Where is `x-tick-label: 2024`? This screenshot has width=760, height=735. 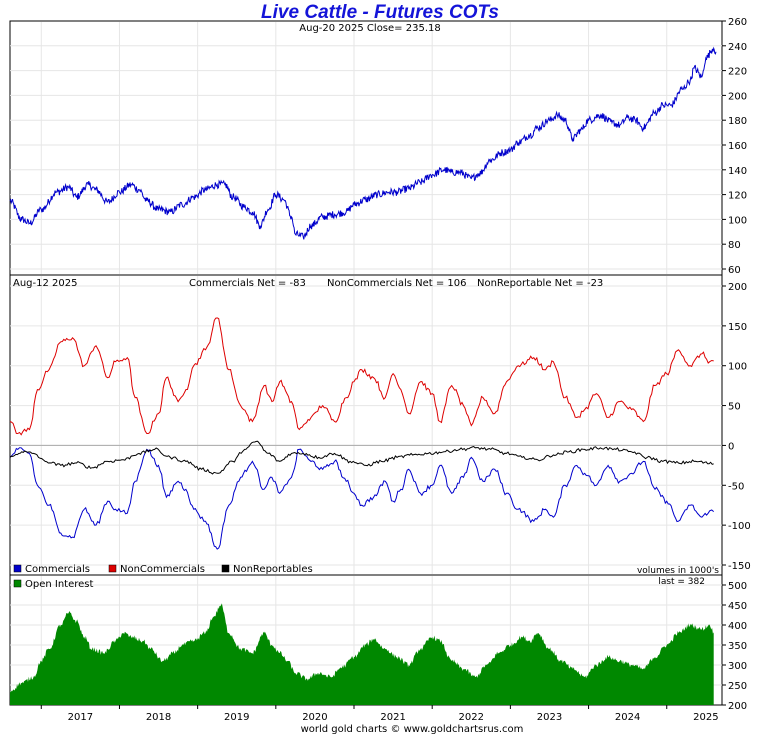 x-tick-label: 2024 is located at coordinates (627, 717).